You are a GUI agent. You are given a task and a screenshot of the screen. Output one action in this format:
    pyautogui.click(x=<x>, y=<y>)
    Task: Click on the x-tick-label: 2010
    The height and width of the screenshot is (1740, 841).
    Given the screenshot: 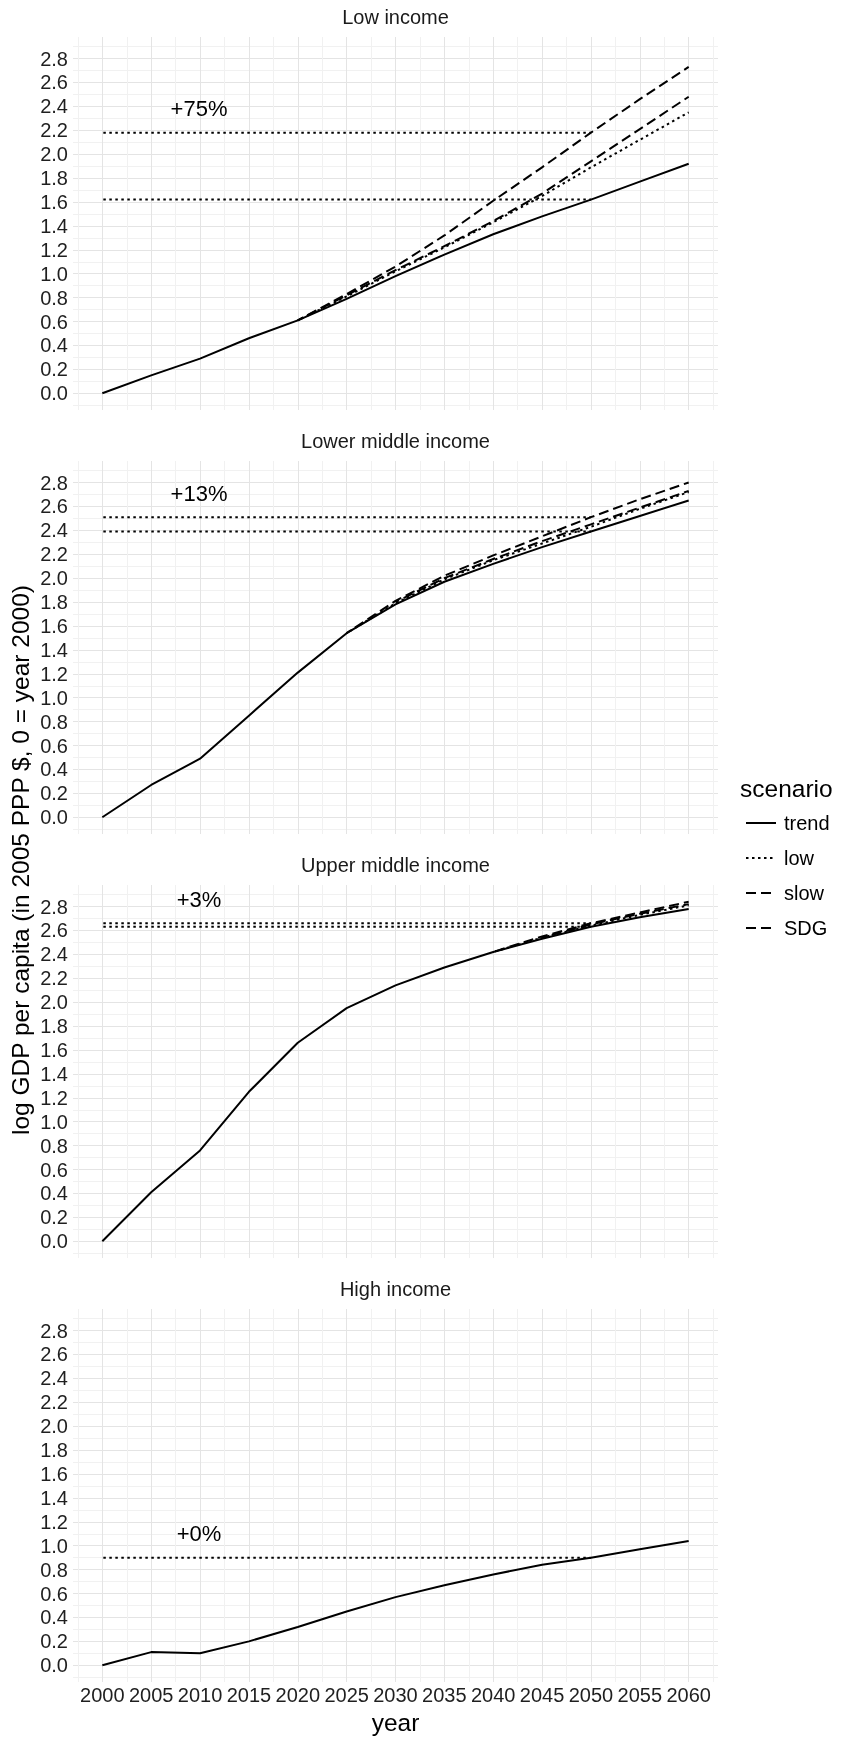 What is the action you would take?
    pyautogui.click(x=200, y=1695)
    